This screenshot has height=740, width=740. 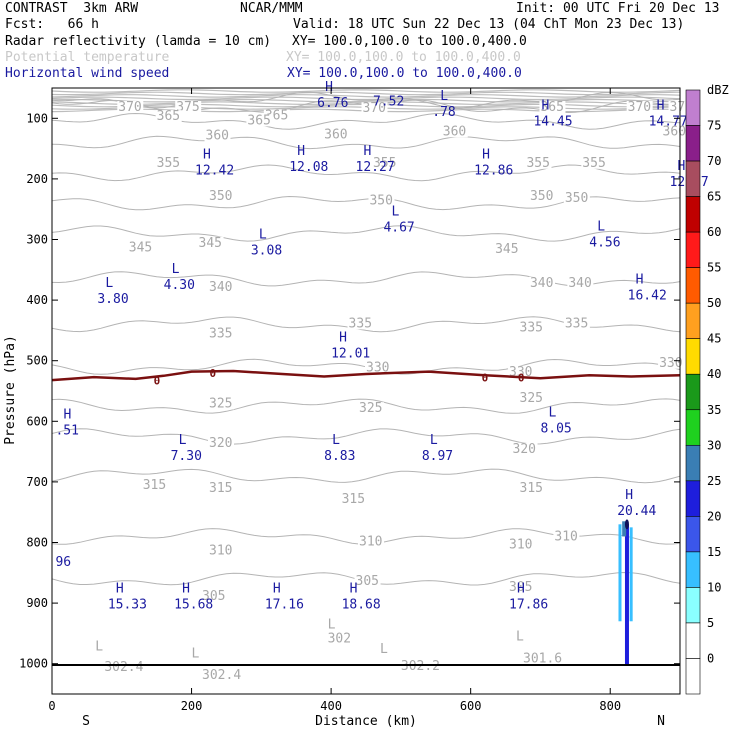 What do you see at coordinates (707, 389) in the screenshot?
I see `colorbar: dBZ 0 5 10 15 20 25 30 35 40 45 50 55 60 65 70 75` at bounding box center [707, 389].